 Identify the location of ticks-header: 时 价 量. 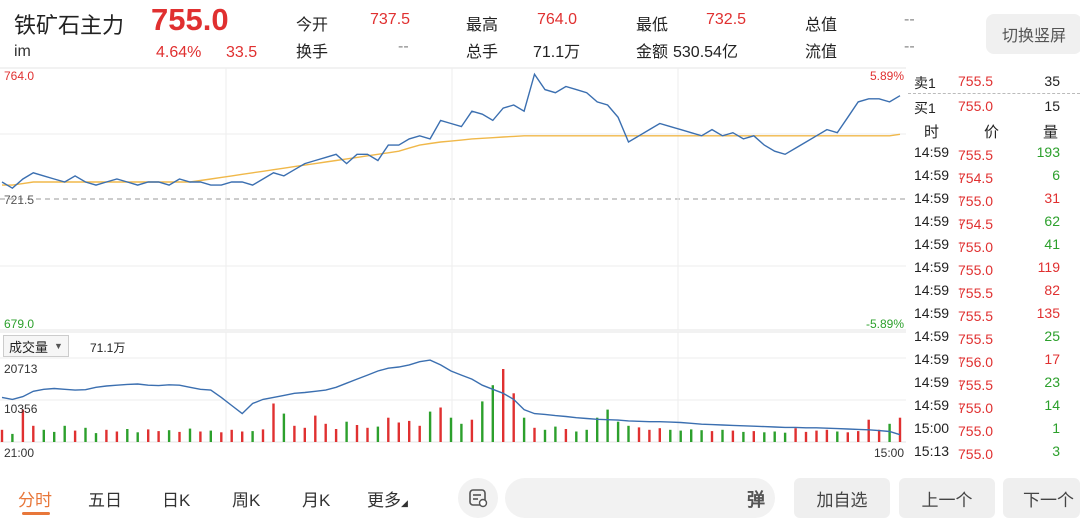
(994, 129).